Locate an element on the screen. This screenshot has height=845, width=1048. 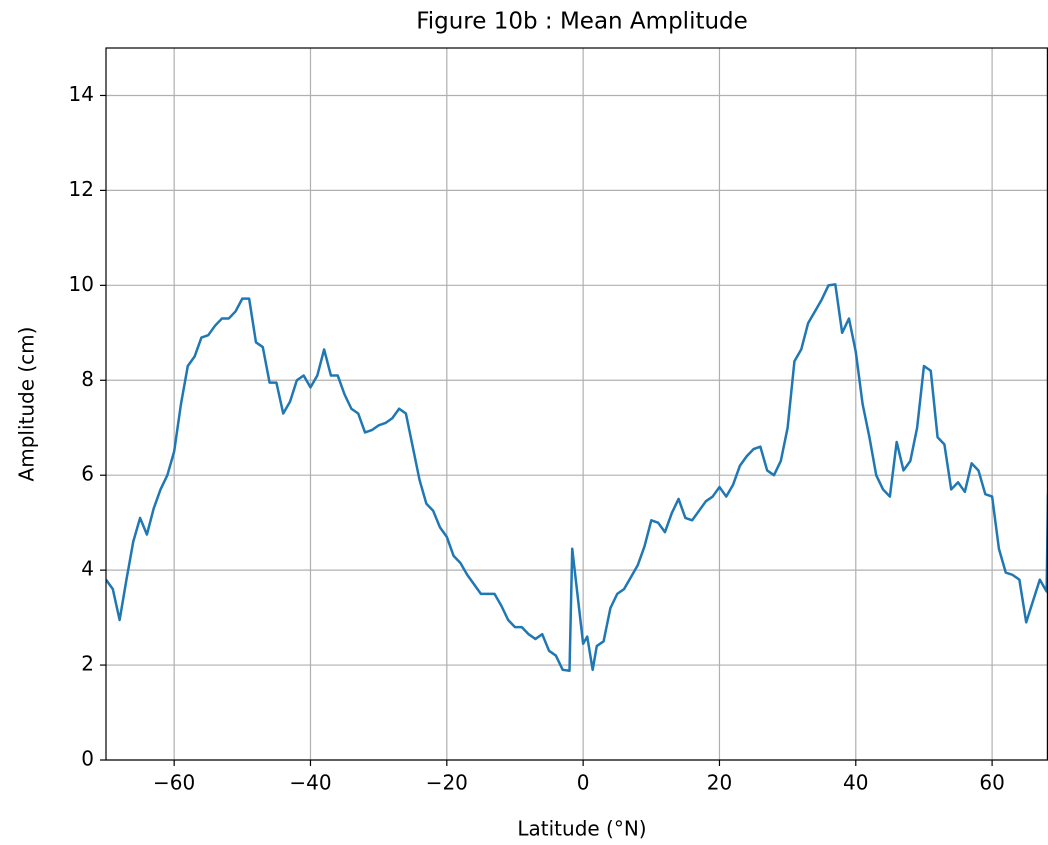
y-tick-label: 12 is located at coordinates (81, 189).